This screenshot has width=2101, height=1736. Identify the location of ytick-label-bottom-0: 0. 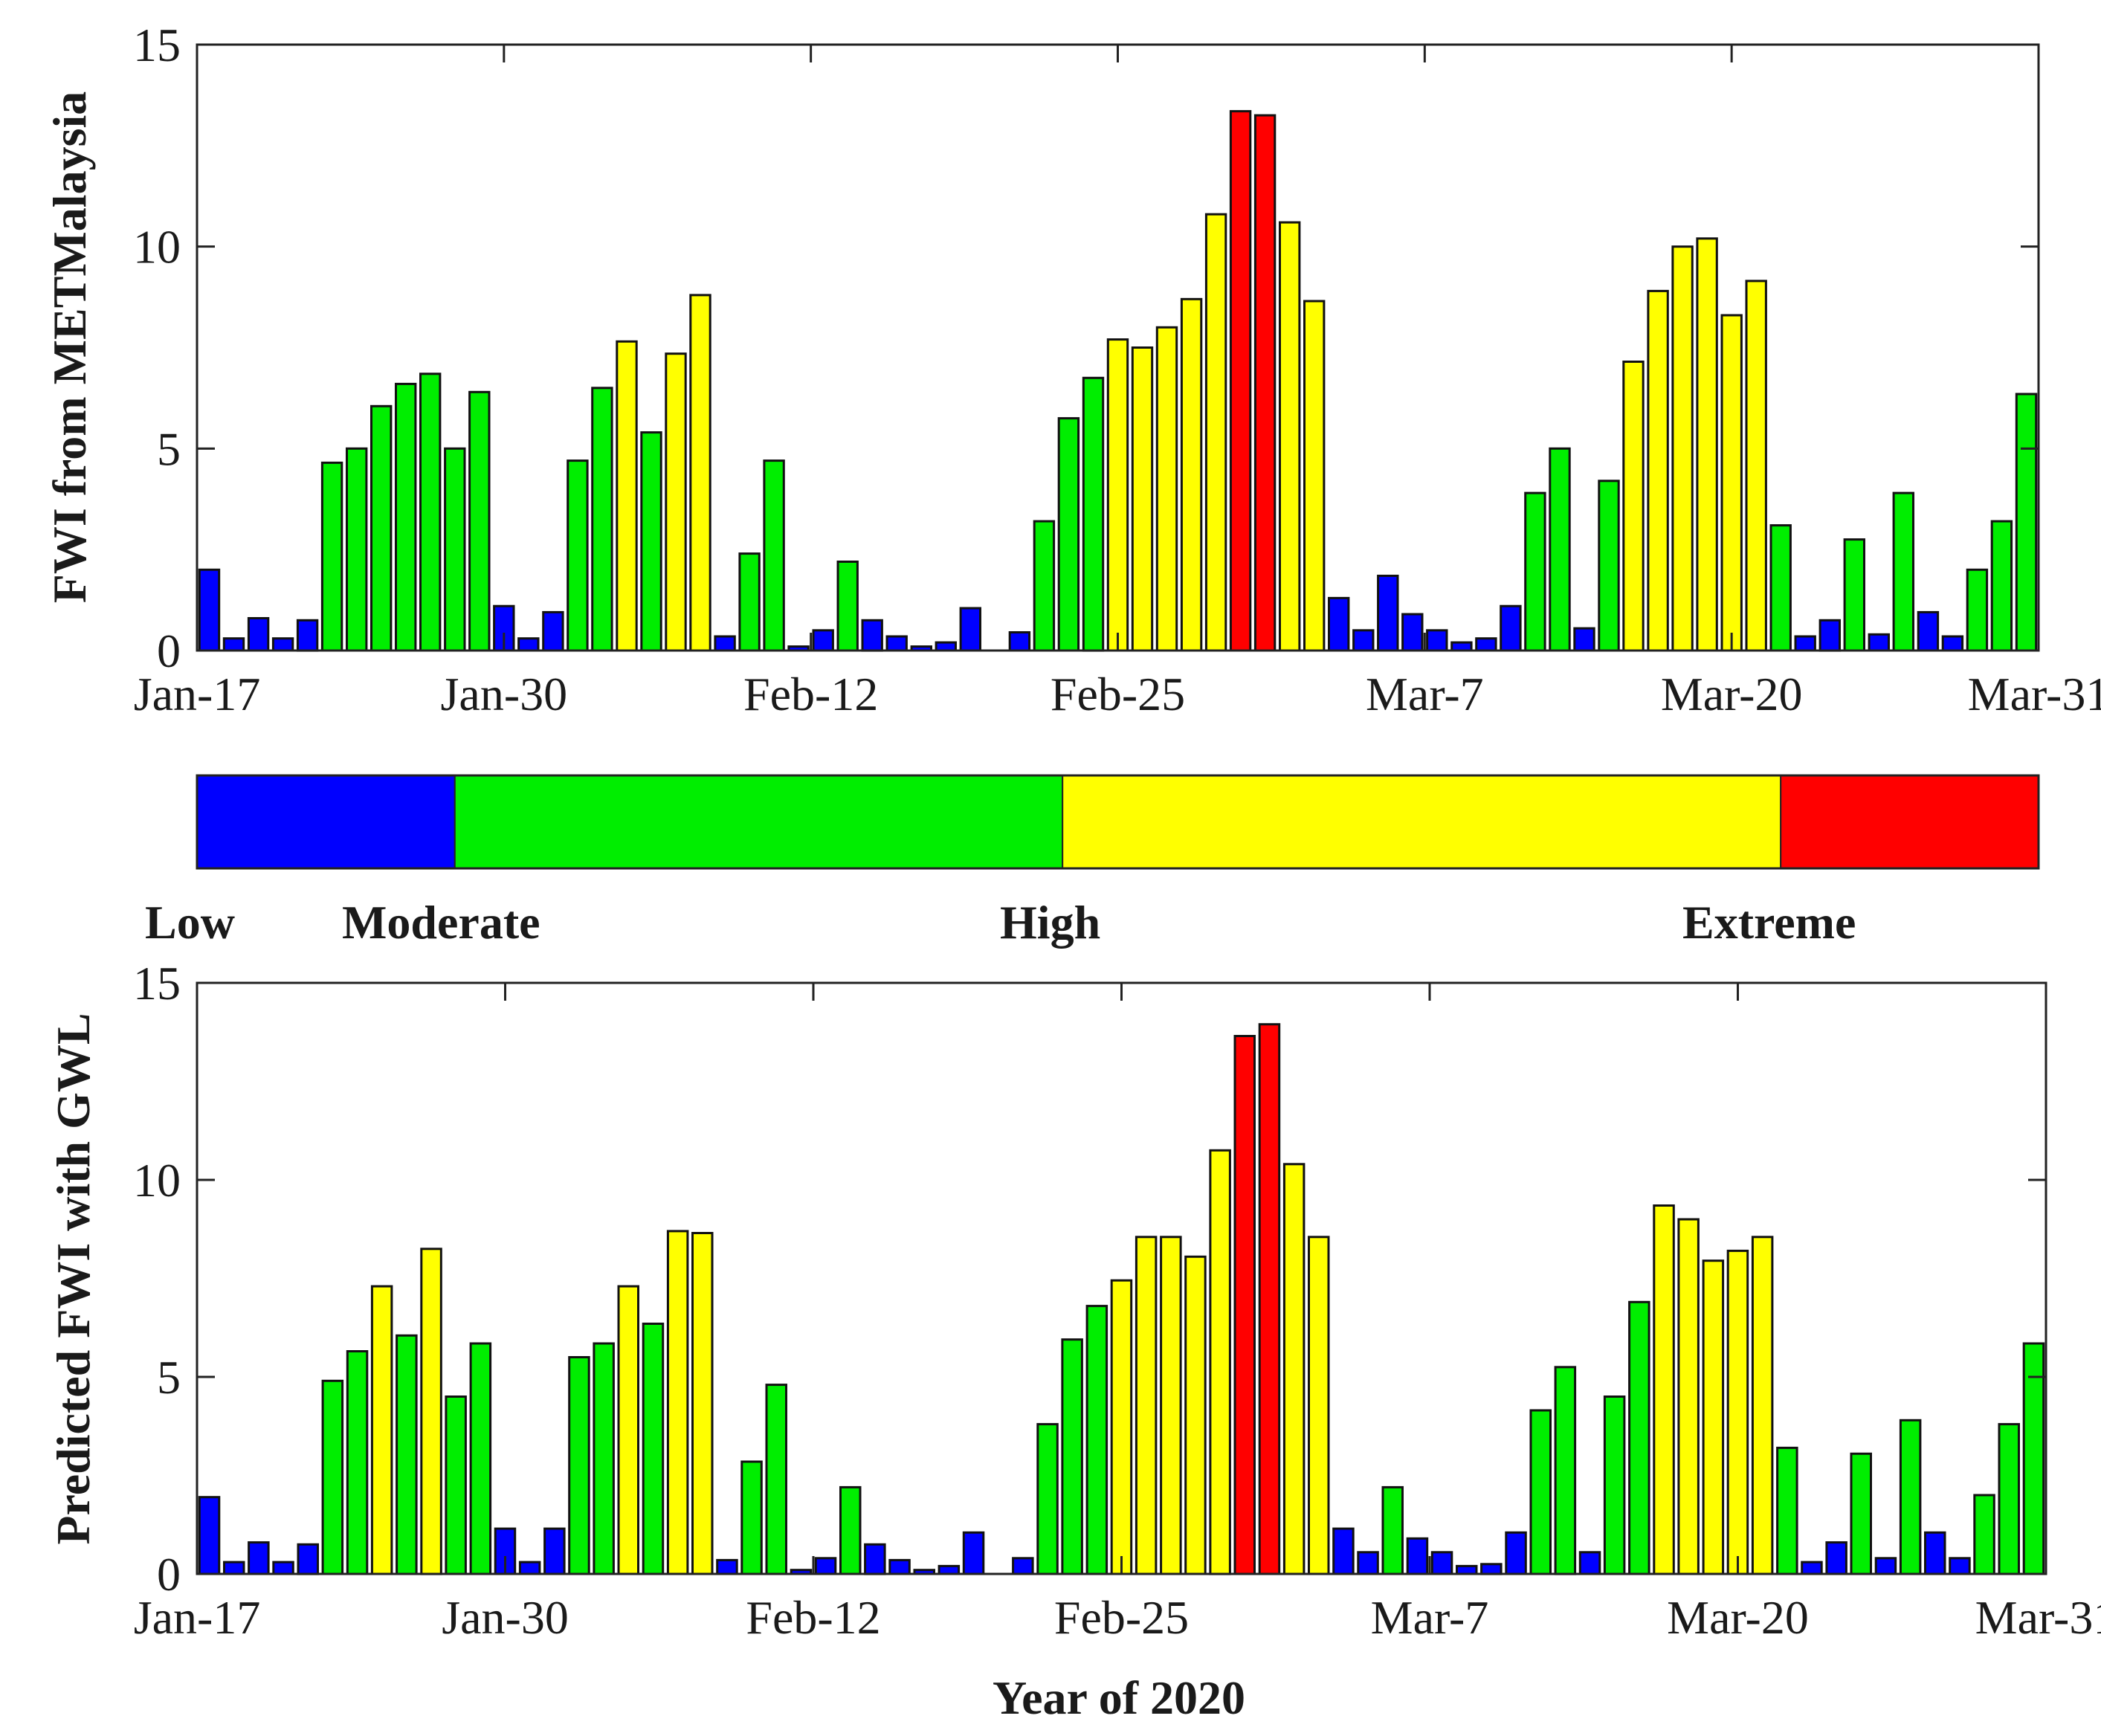
(169, 1574).